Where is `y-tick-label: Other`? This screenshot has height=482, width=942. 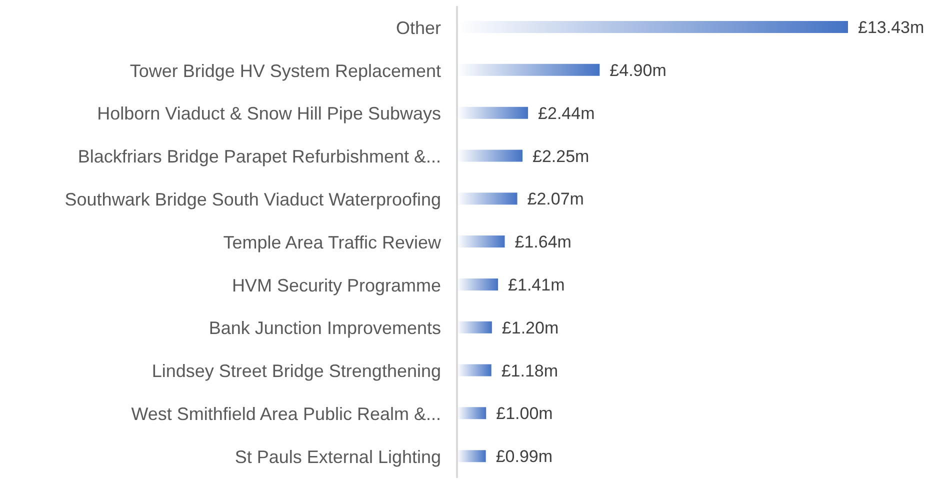 y-tick-label: Other is located at coordinates (418, 28).